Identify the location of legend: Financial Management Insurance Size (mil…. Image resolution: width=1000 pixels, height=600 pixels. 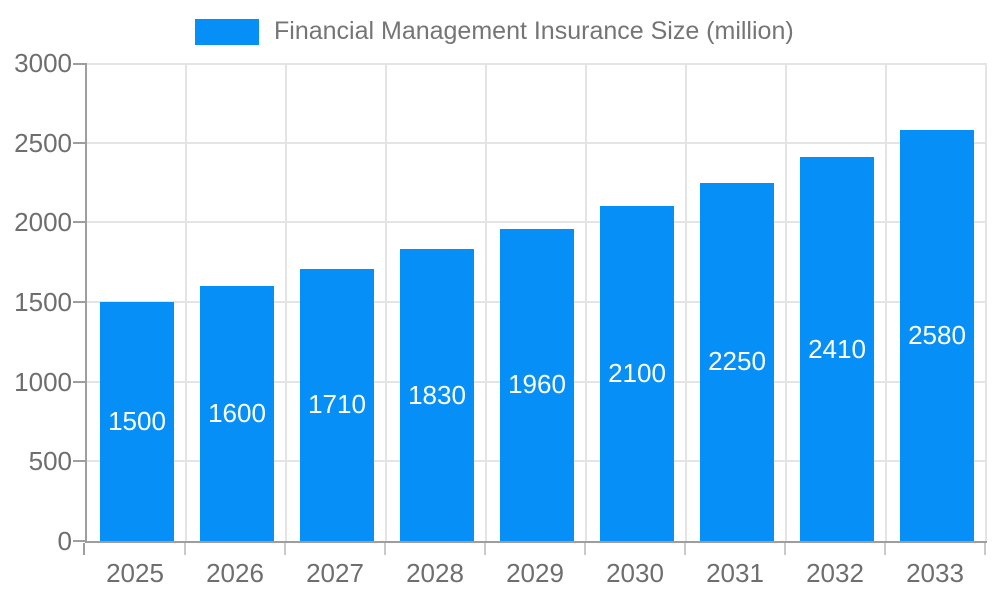
(494, 31).